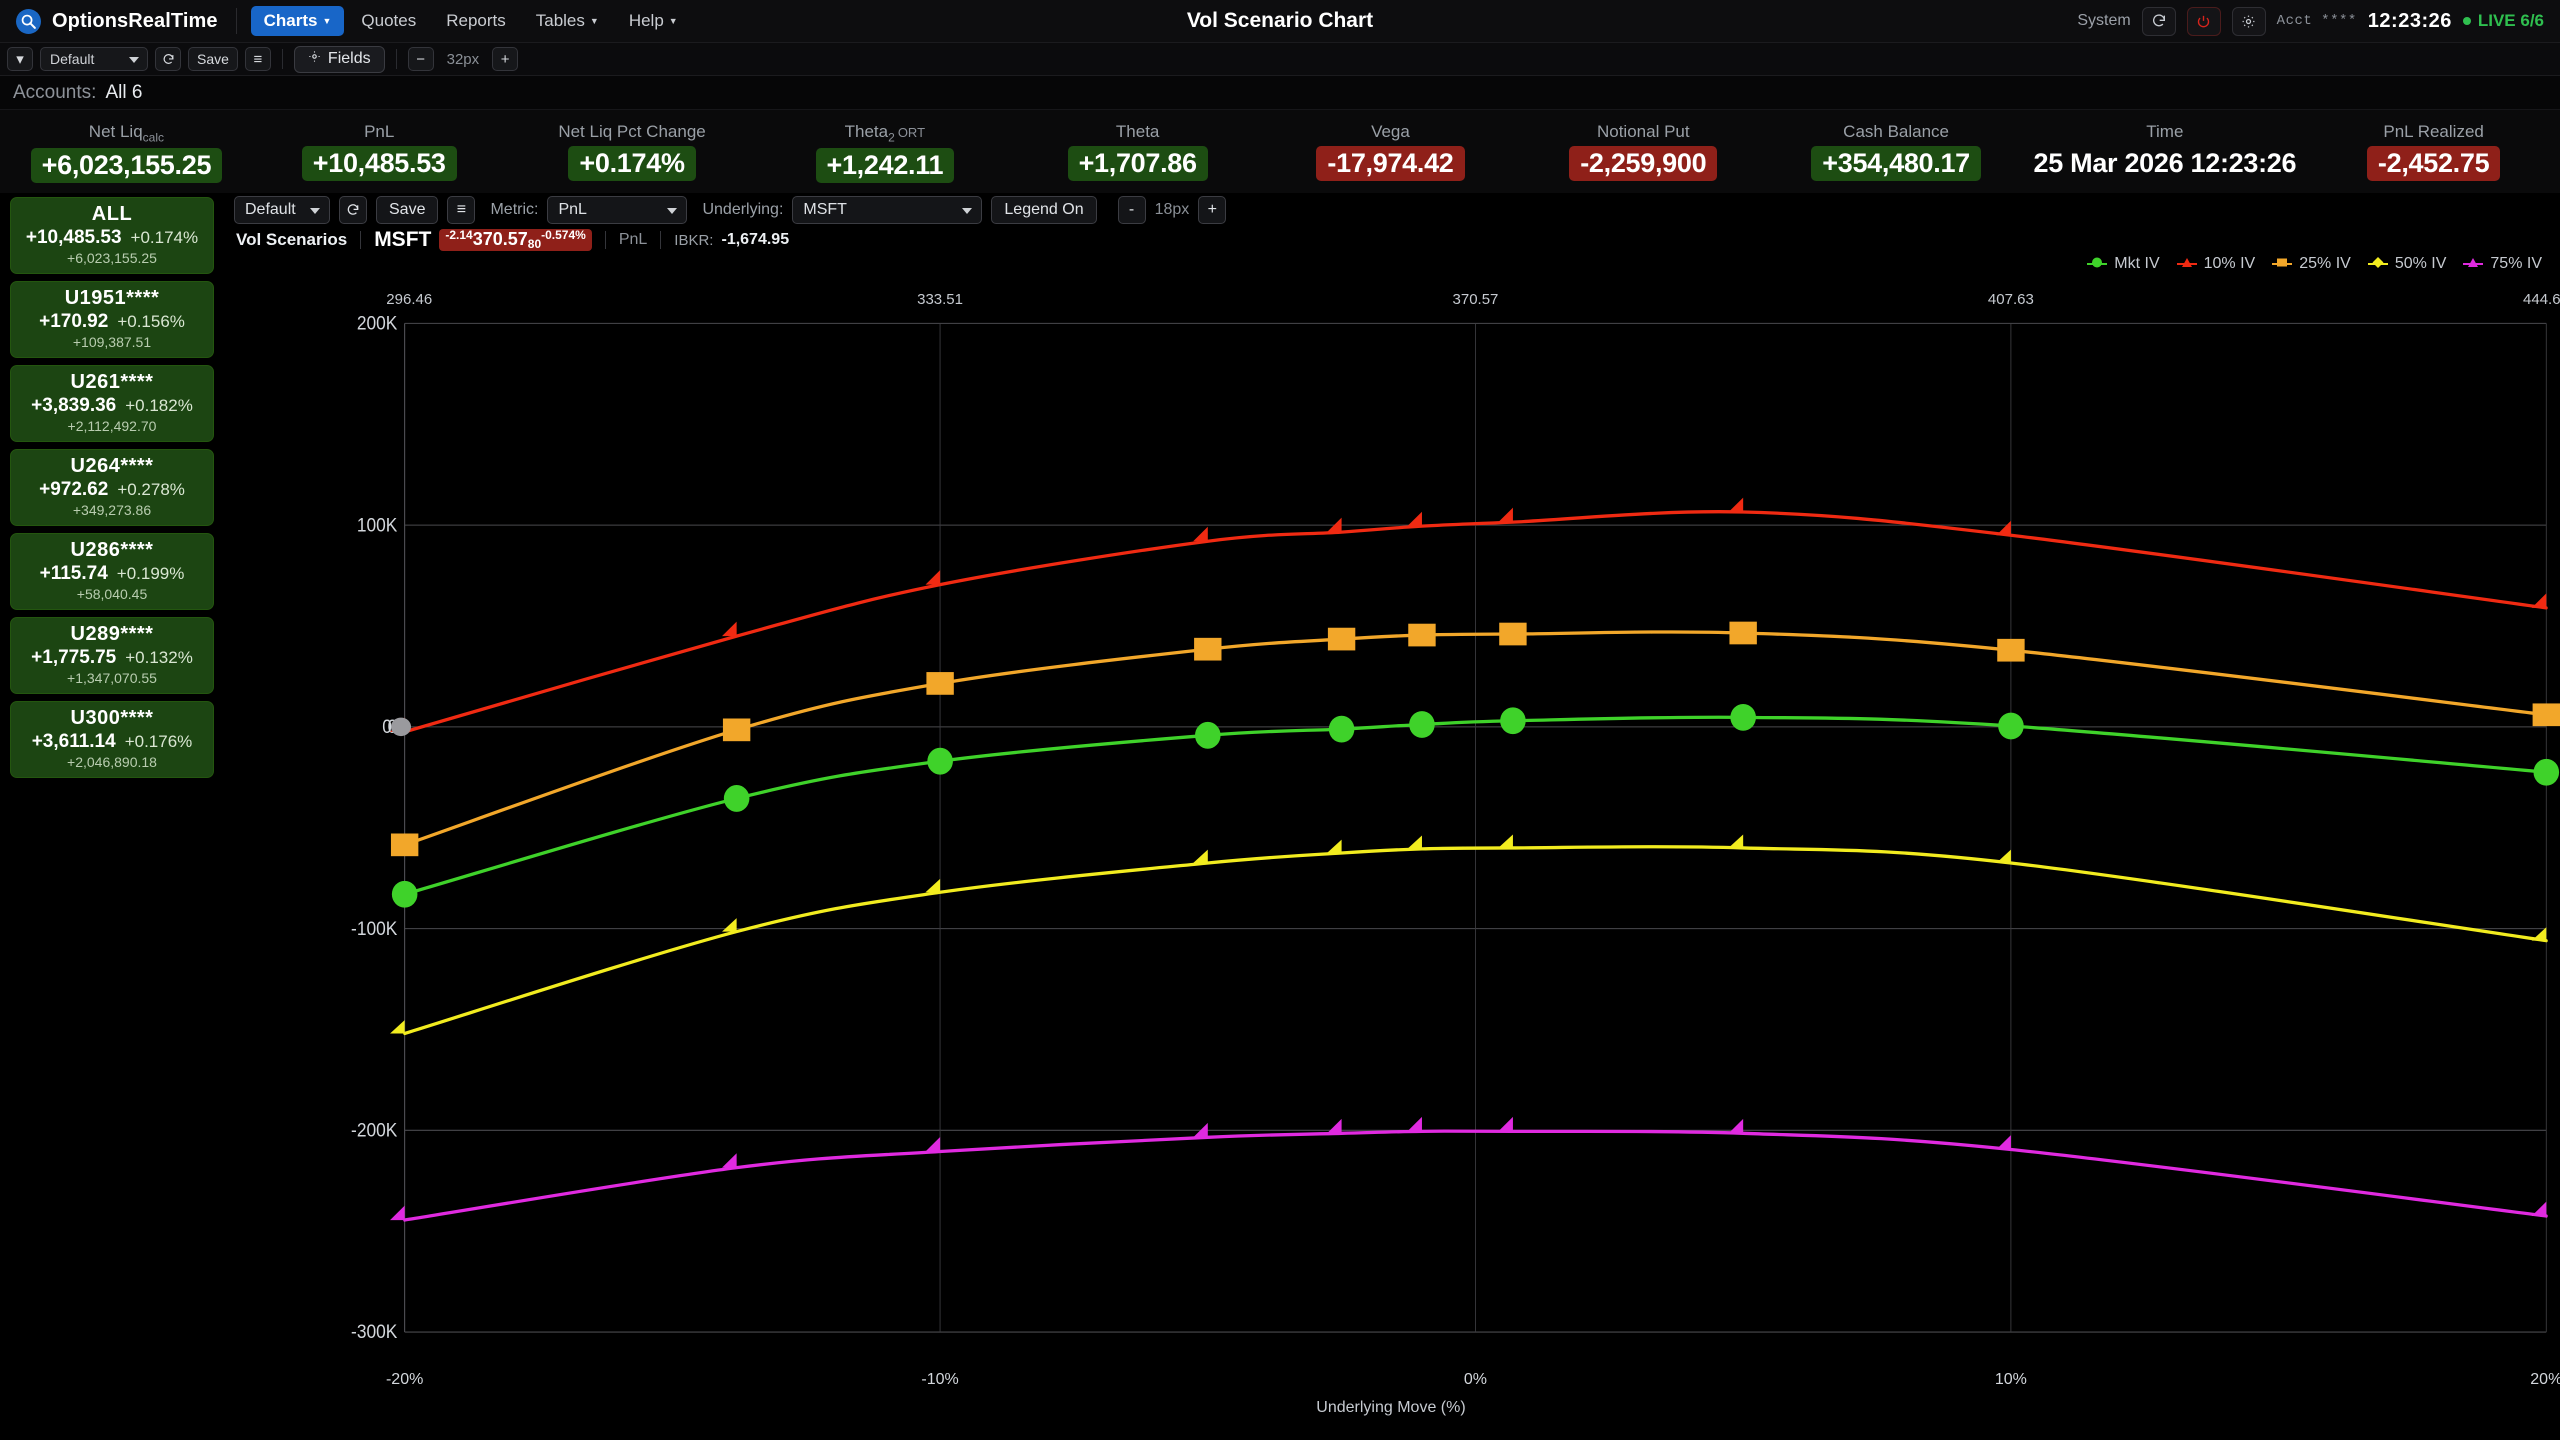  I want to click on nav-item-tables: Tables ▼, so click(567, 21).